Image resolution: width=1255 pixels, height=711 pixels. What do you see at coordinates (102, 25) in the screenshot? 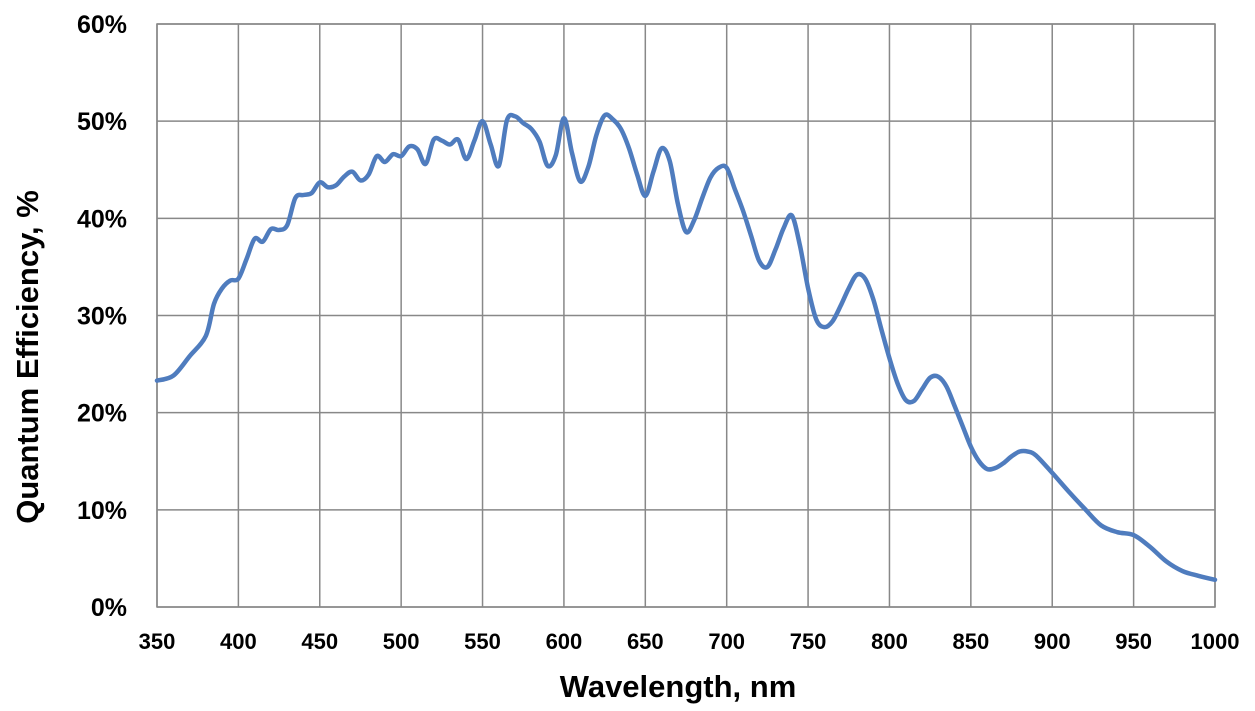
I see `y-tick-label: 60%` at bounding box center [102, 25].